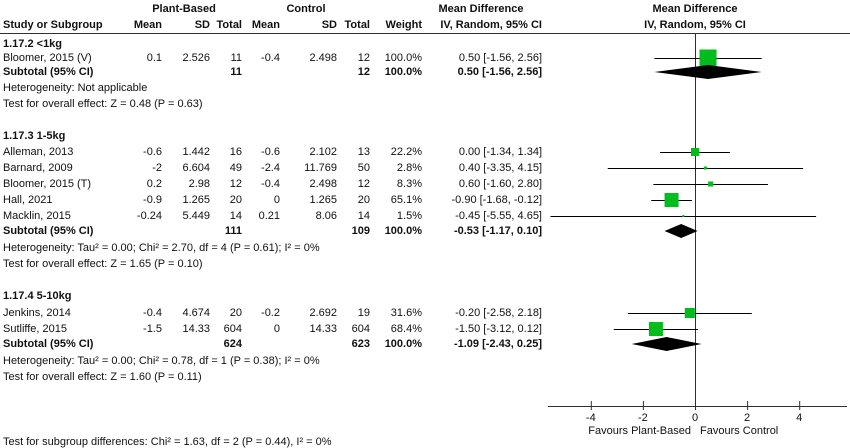 The image size is (850, 448). What do you see at coordinates (47, 184) in the screenshot?
I see `study-label: Bloomer, 2015 (T)` at bounding box center [47, 184].